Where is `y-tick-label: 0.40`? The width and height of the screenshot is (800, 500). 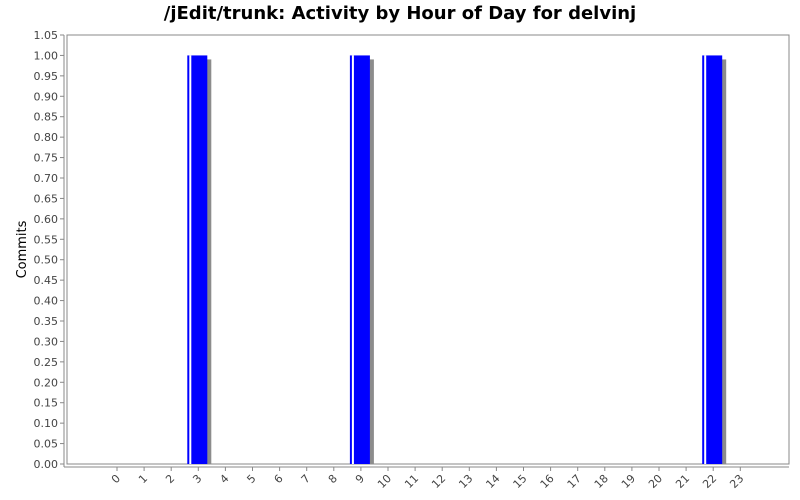 y-tick-label: 0.40 is located at coordinates (46, 301).